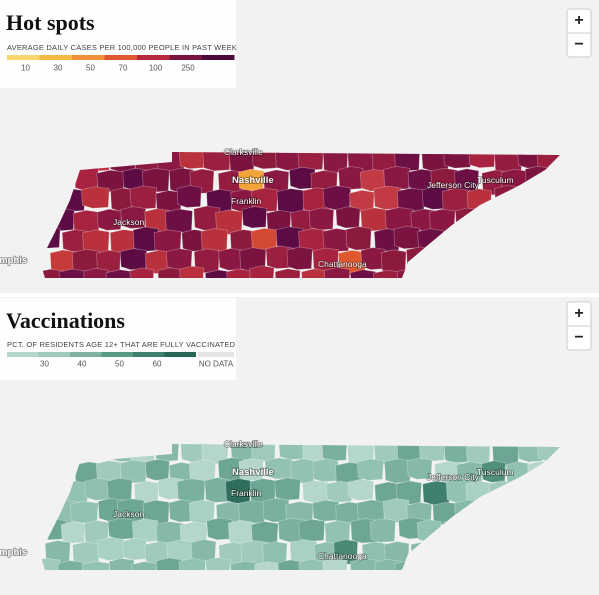 Image resolution: width=599 pixels, height=595 pixels. Describe the element at coordinates (65, 320) in the screenshot. I see `map-title: Vaccinations` at that location.